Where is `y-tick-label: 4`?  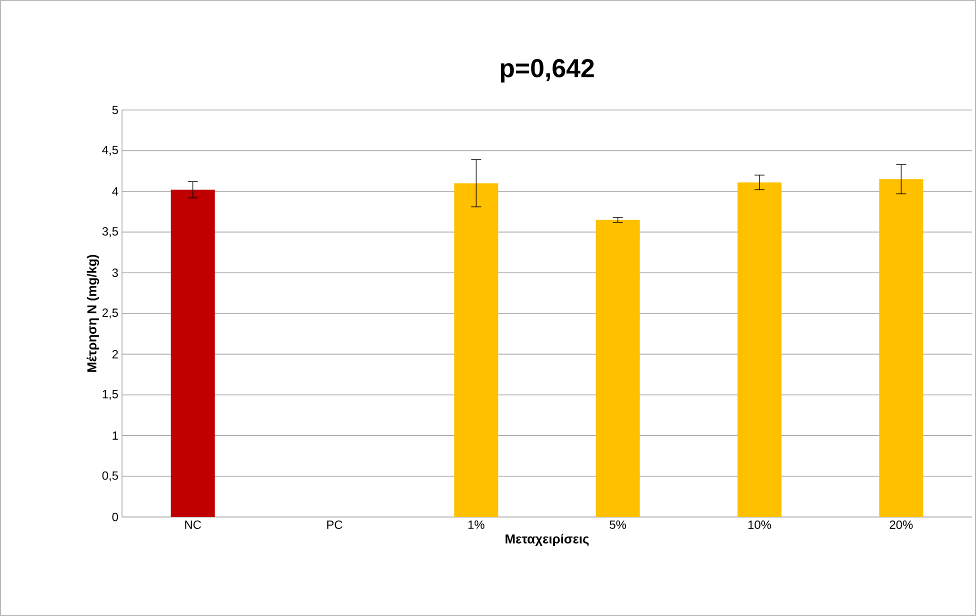 y-tick-label: 4 is located at coordinates (115, 191).